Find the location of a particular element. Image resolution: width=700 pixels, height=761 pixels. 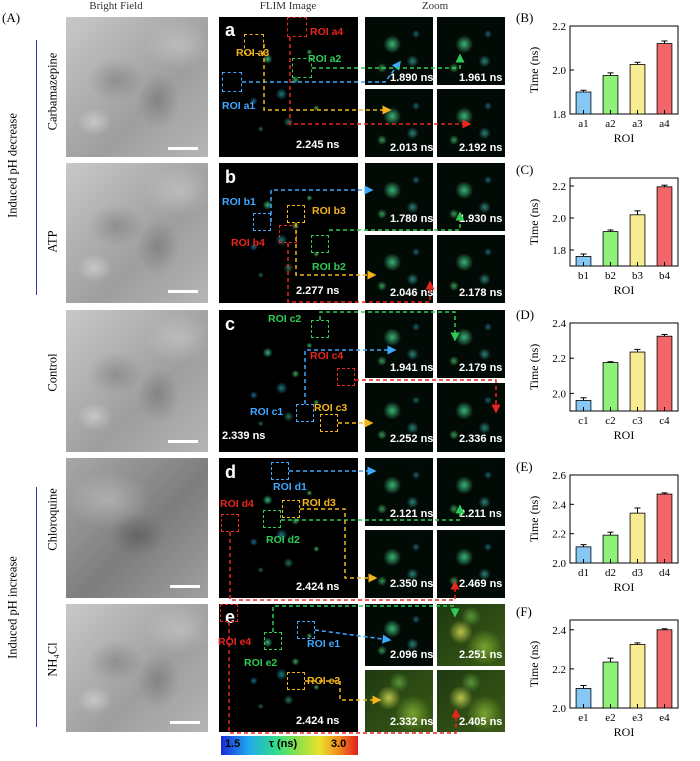

zoom-lifetime-label: 1.930 ns is located at coordinates (481, 219).